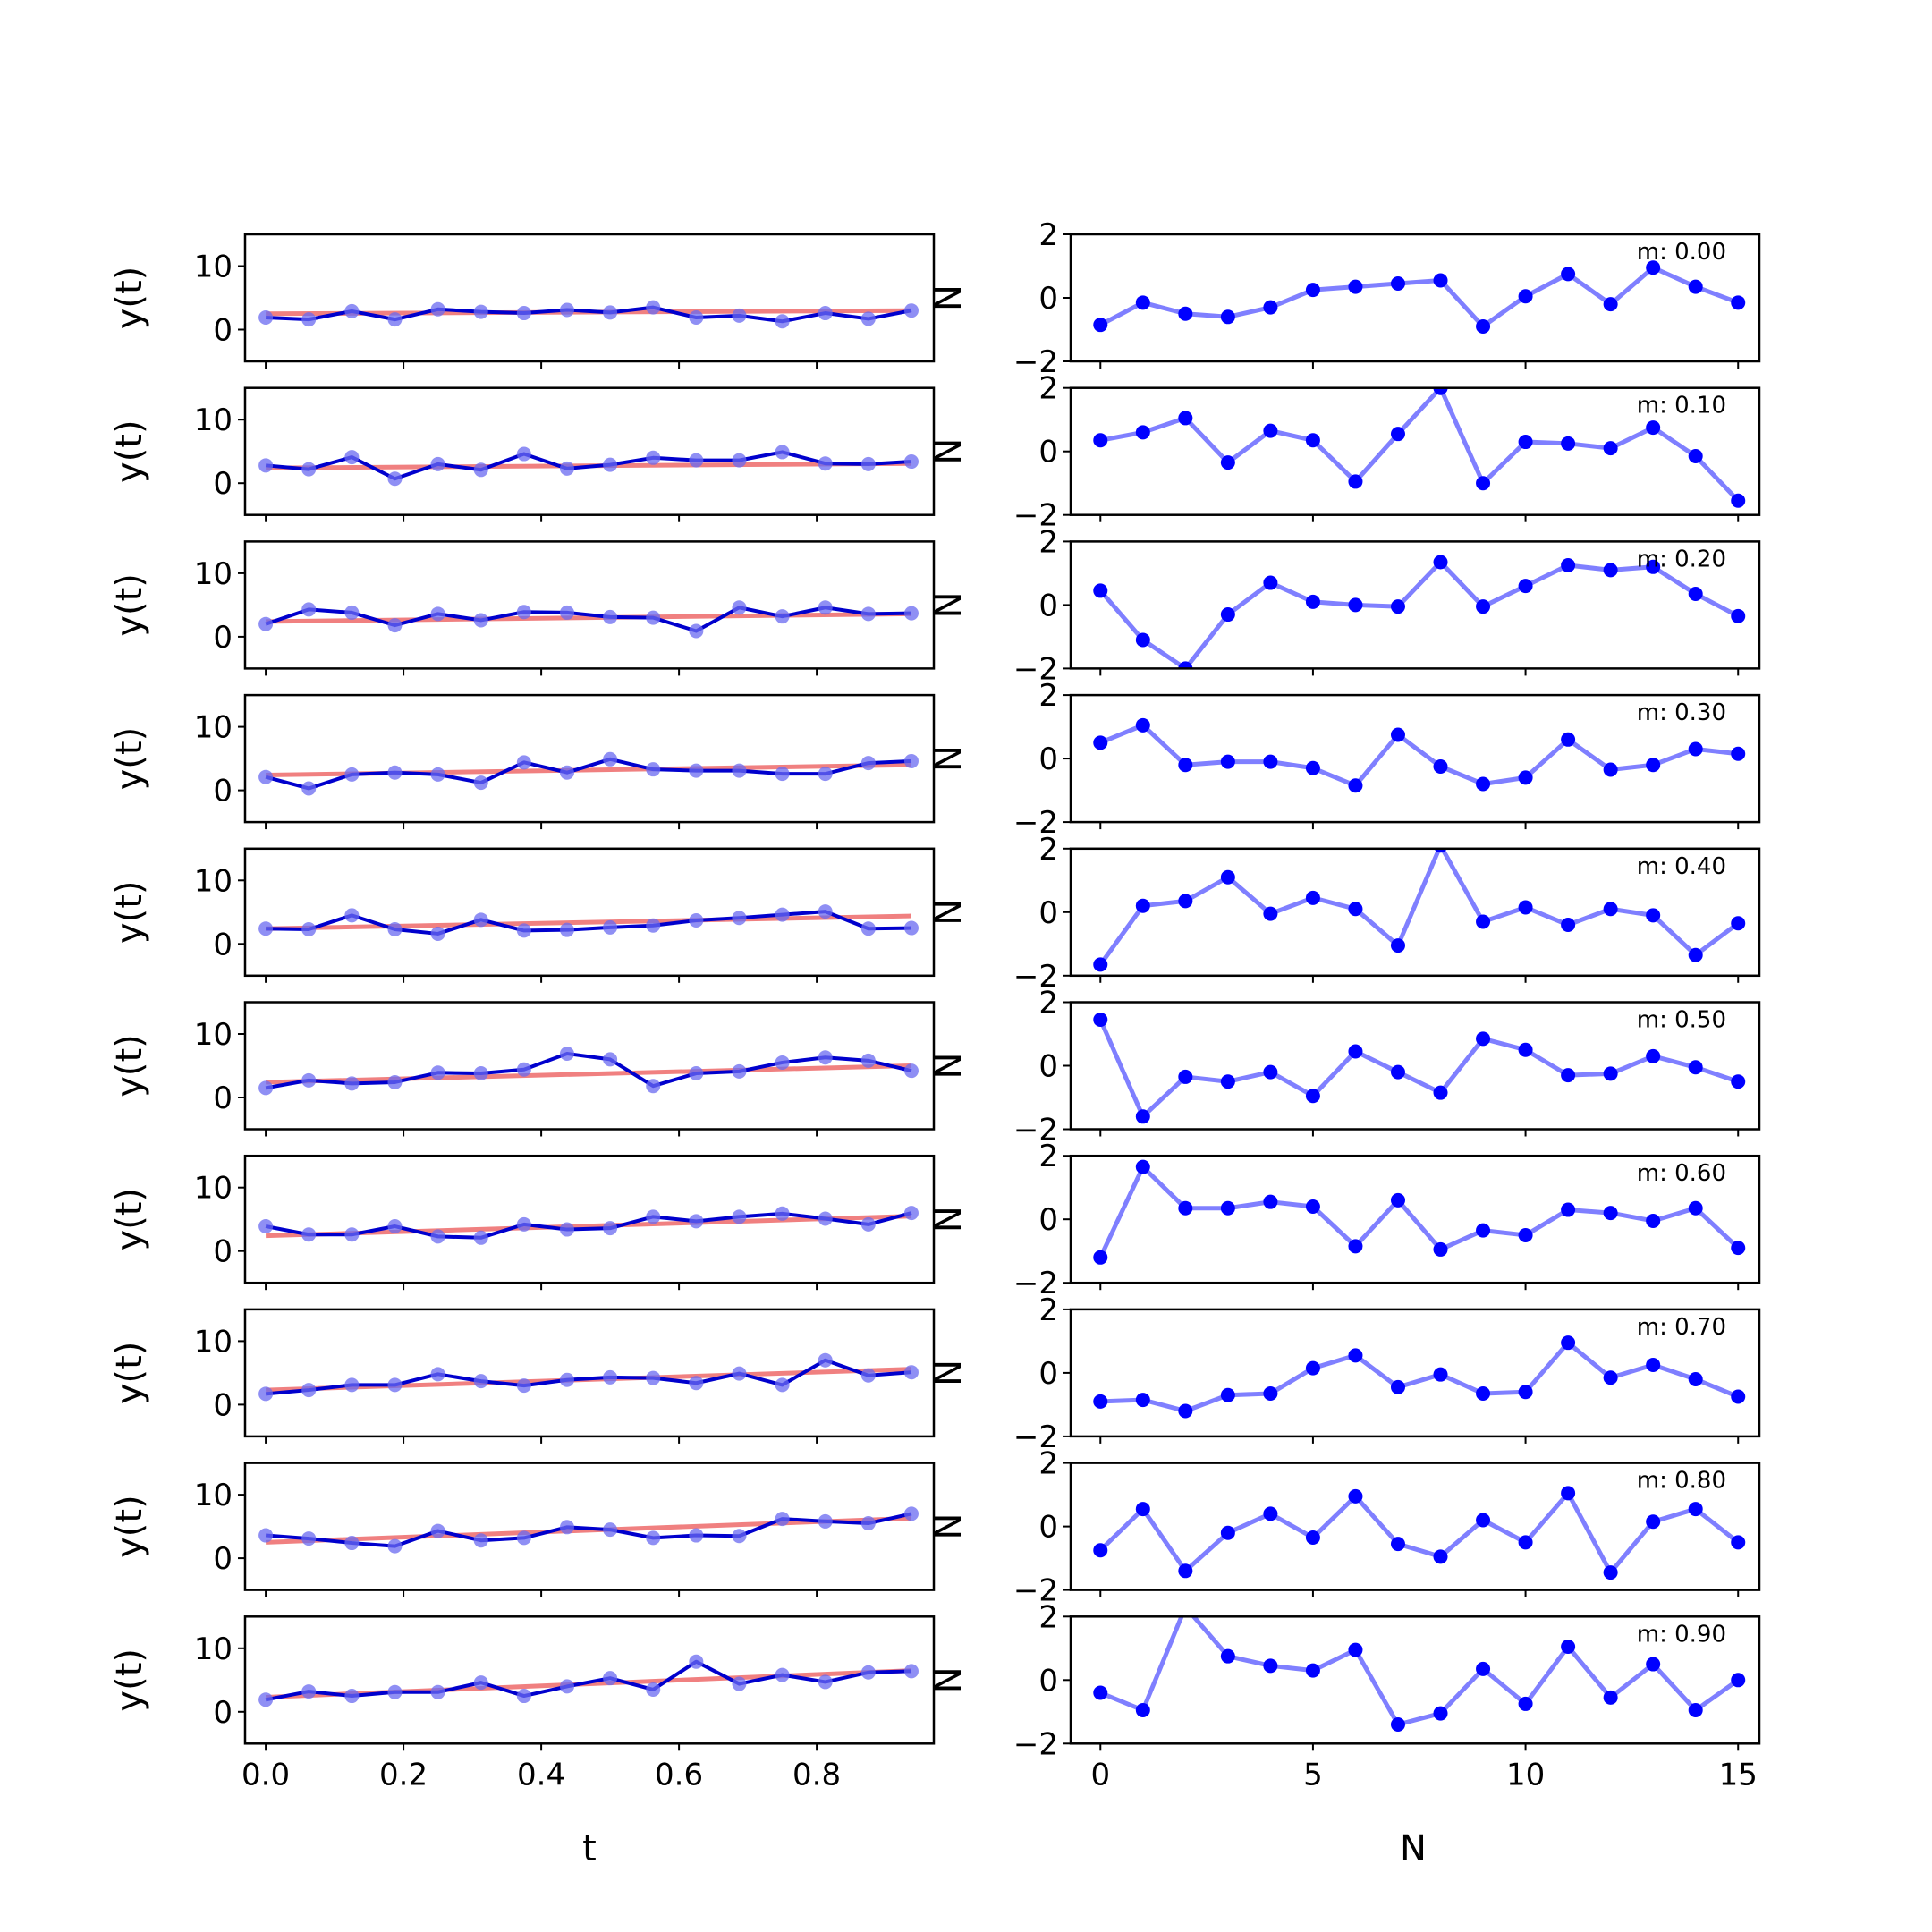 The width and height of the screenshot is (1932, 1932). I want to click on fit-line, so click(589, 922).